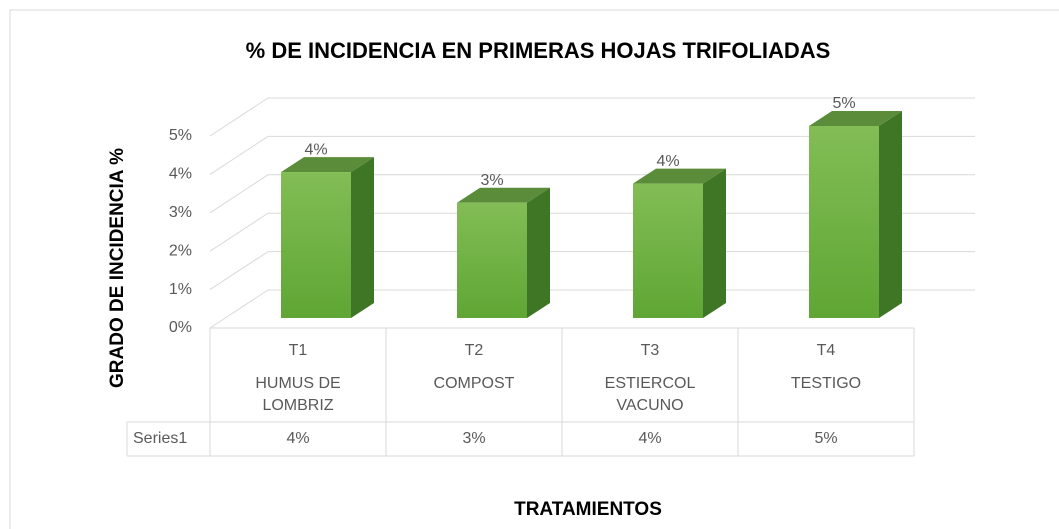  I want to click on y-tick-label: 0%, so click(180, 327).